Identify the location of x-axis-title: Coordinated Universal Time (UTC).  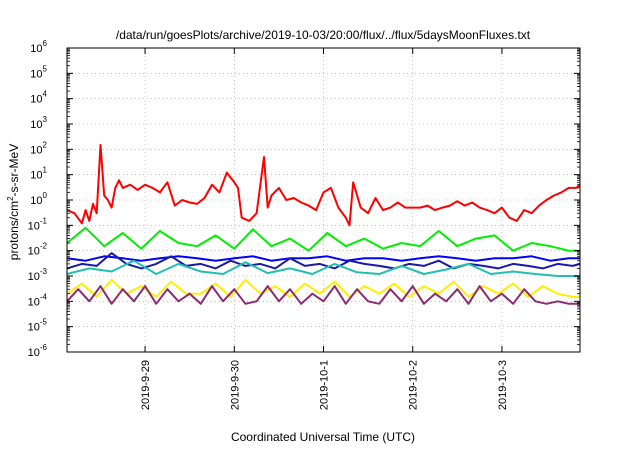
(323, 437).